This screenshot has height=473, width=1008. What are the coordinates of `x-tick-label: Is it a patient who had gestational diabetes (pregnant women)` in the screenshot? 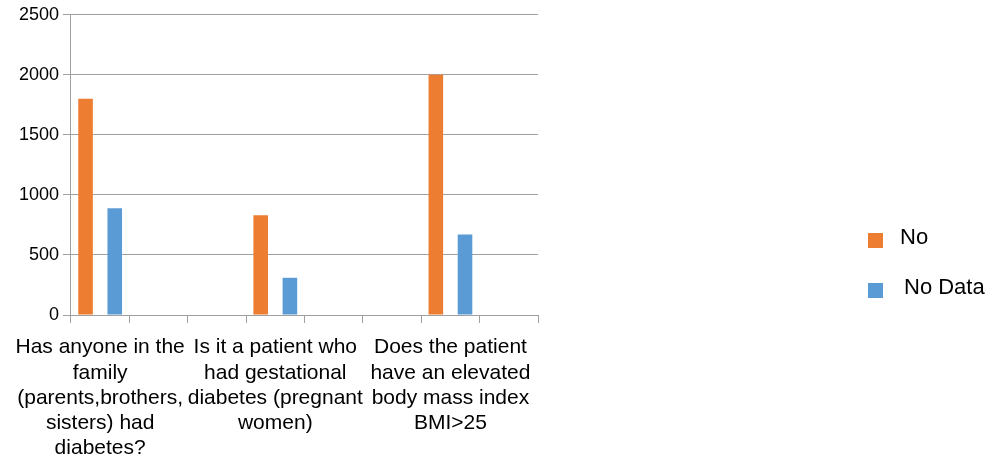 It's located at (275, 383).